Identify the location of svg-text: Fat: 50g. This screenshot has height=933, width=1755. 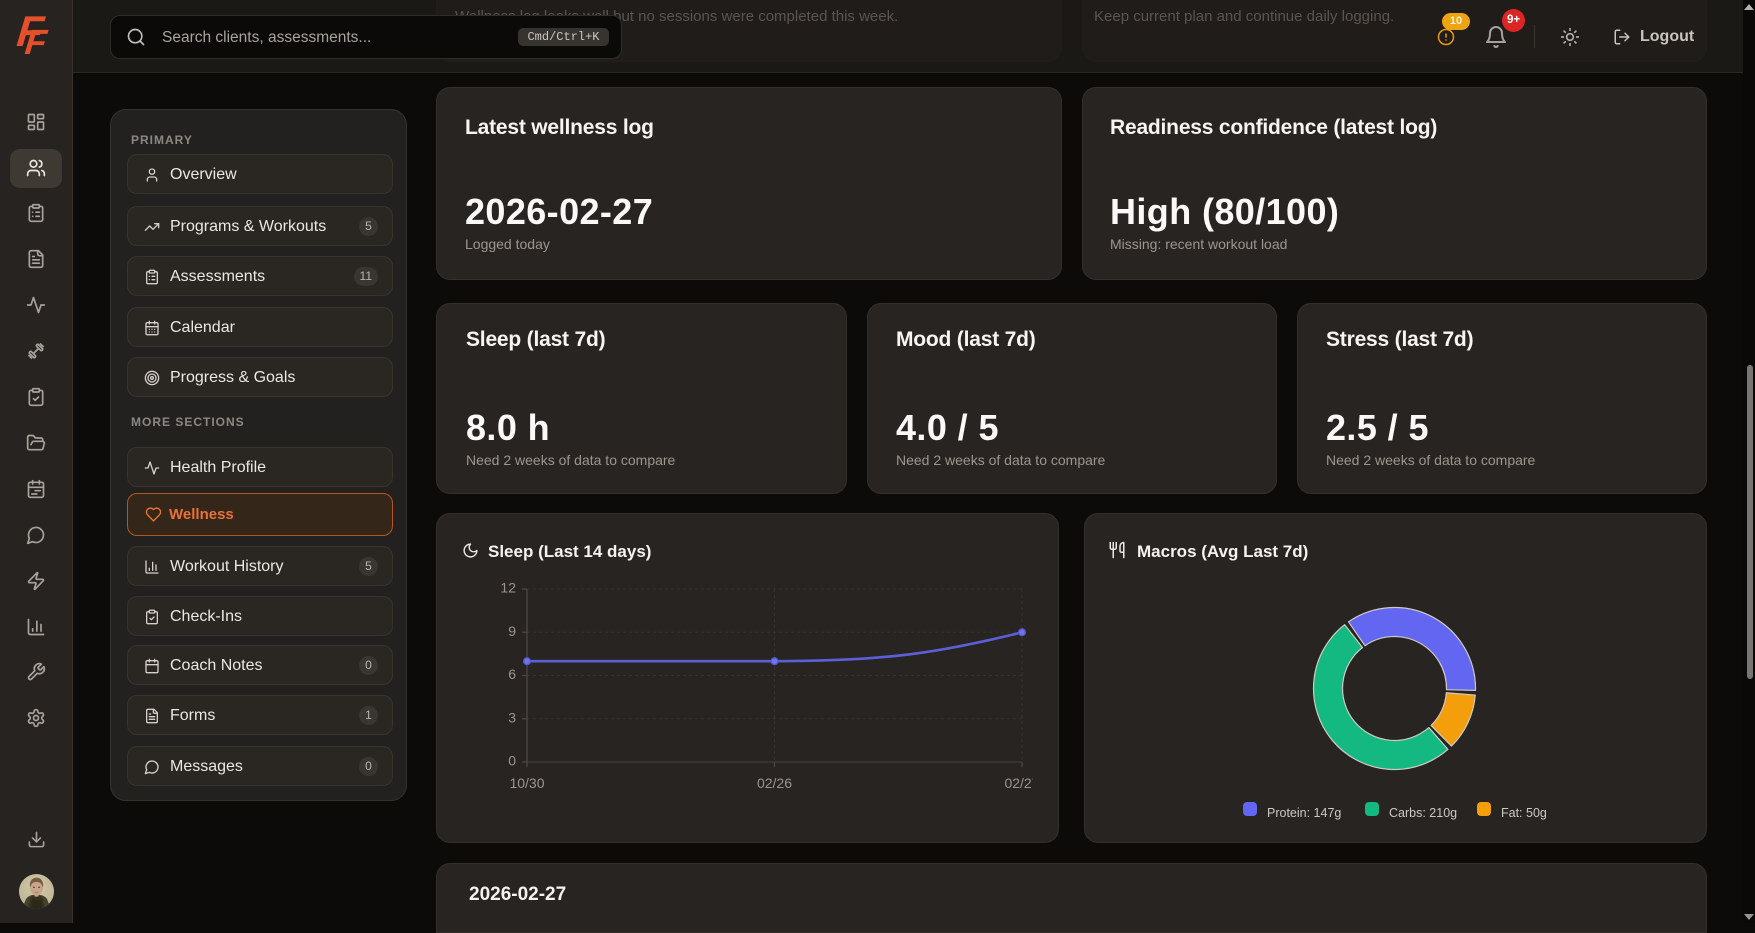
(1524, 813).